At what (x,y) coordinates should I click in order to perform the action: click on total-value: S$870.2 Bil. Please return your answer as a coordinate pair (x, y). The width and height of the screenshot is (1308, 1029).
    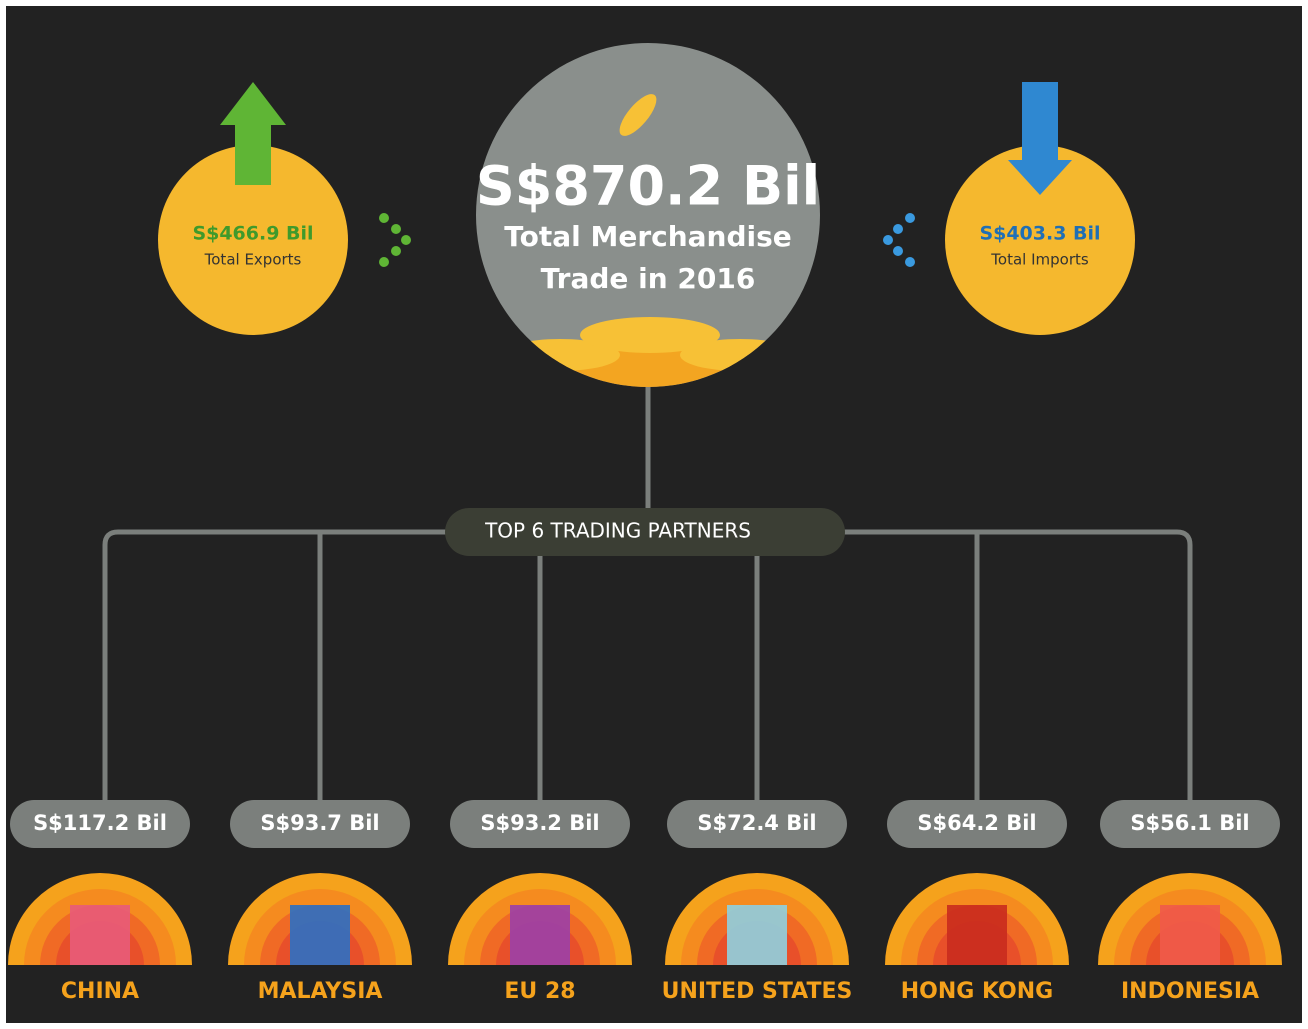
    Looking at the image, I should click on (648, 186).